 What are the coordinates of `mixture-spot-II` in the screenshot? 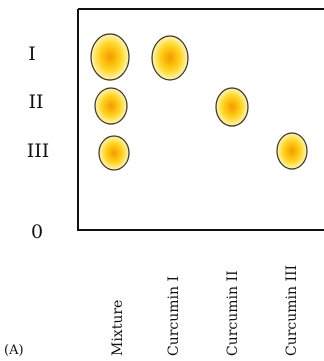 It's located at (111, 106).